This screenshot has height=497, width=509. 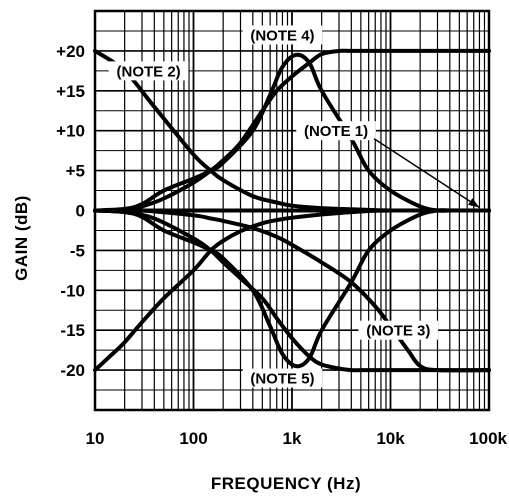 What do you see at coordinates (70, 131) in the screenshot?
I see `y-tick-label: +10` at bounding box center [70, 131].